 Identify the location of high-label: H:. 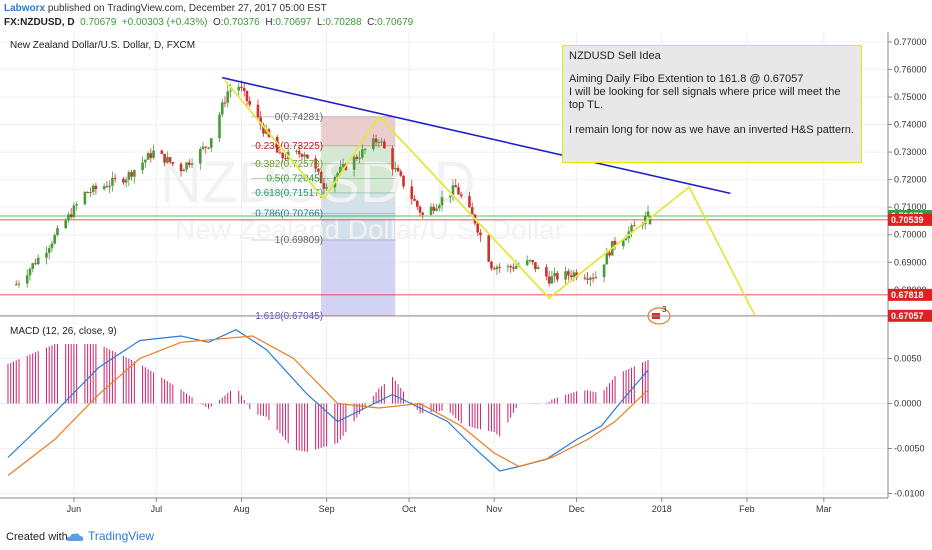
(270, 22).